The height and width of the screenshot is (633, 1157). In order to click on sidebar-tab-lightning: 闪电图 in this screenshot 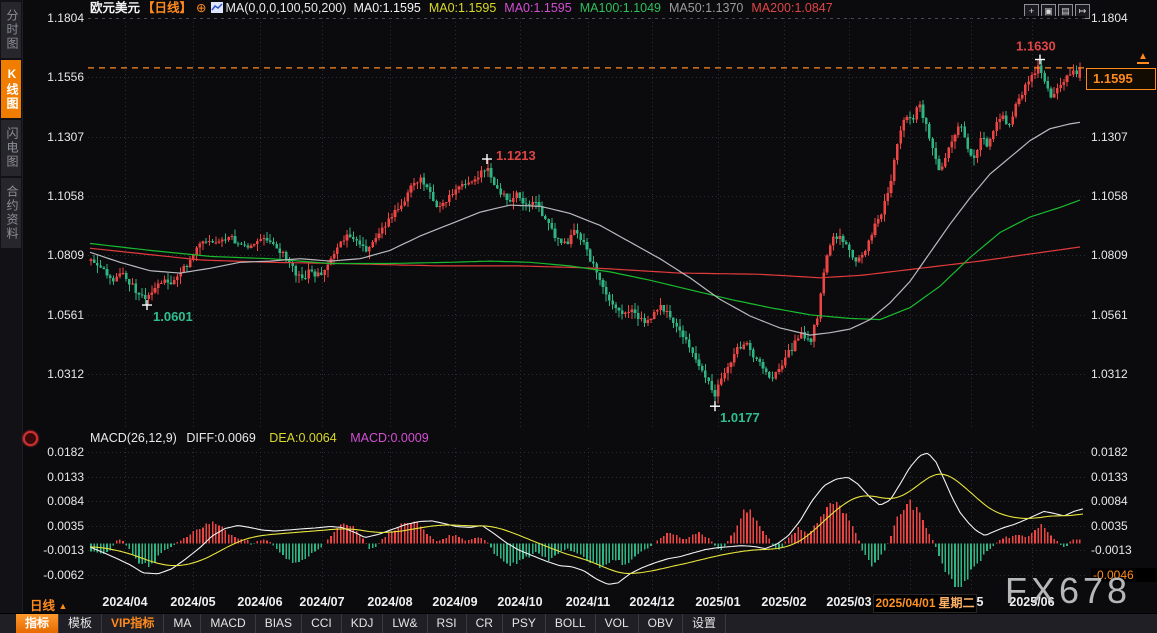, I will do `click(11, 148)`.